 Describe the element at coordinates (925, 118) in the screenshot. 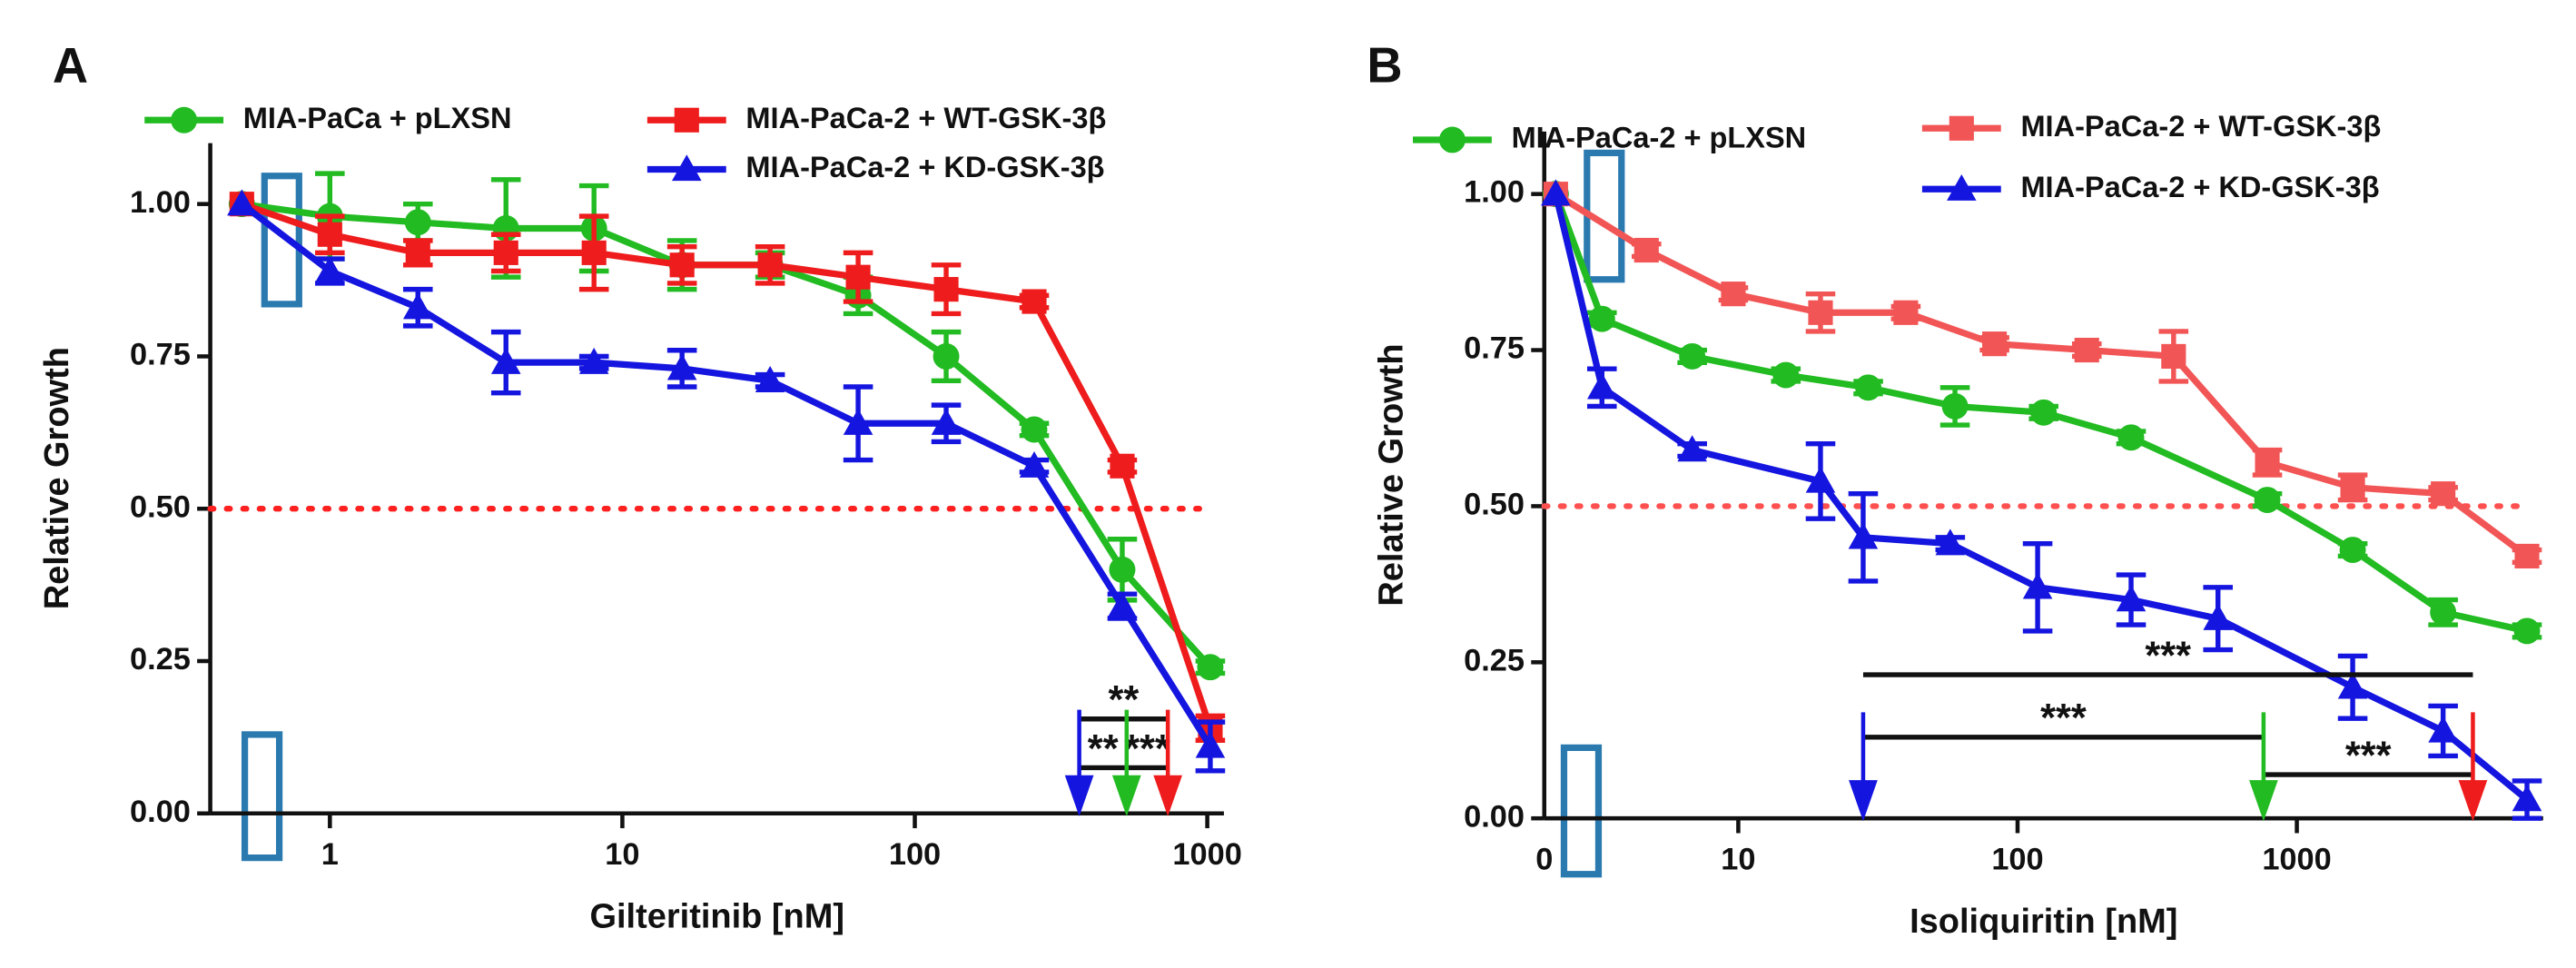

I see `legend-label: MIA-PaCa-2 + WT-GSK-3β` at that location.